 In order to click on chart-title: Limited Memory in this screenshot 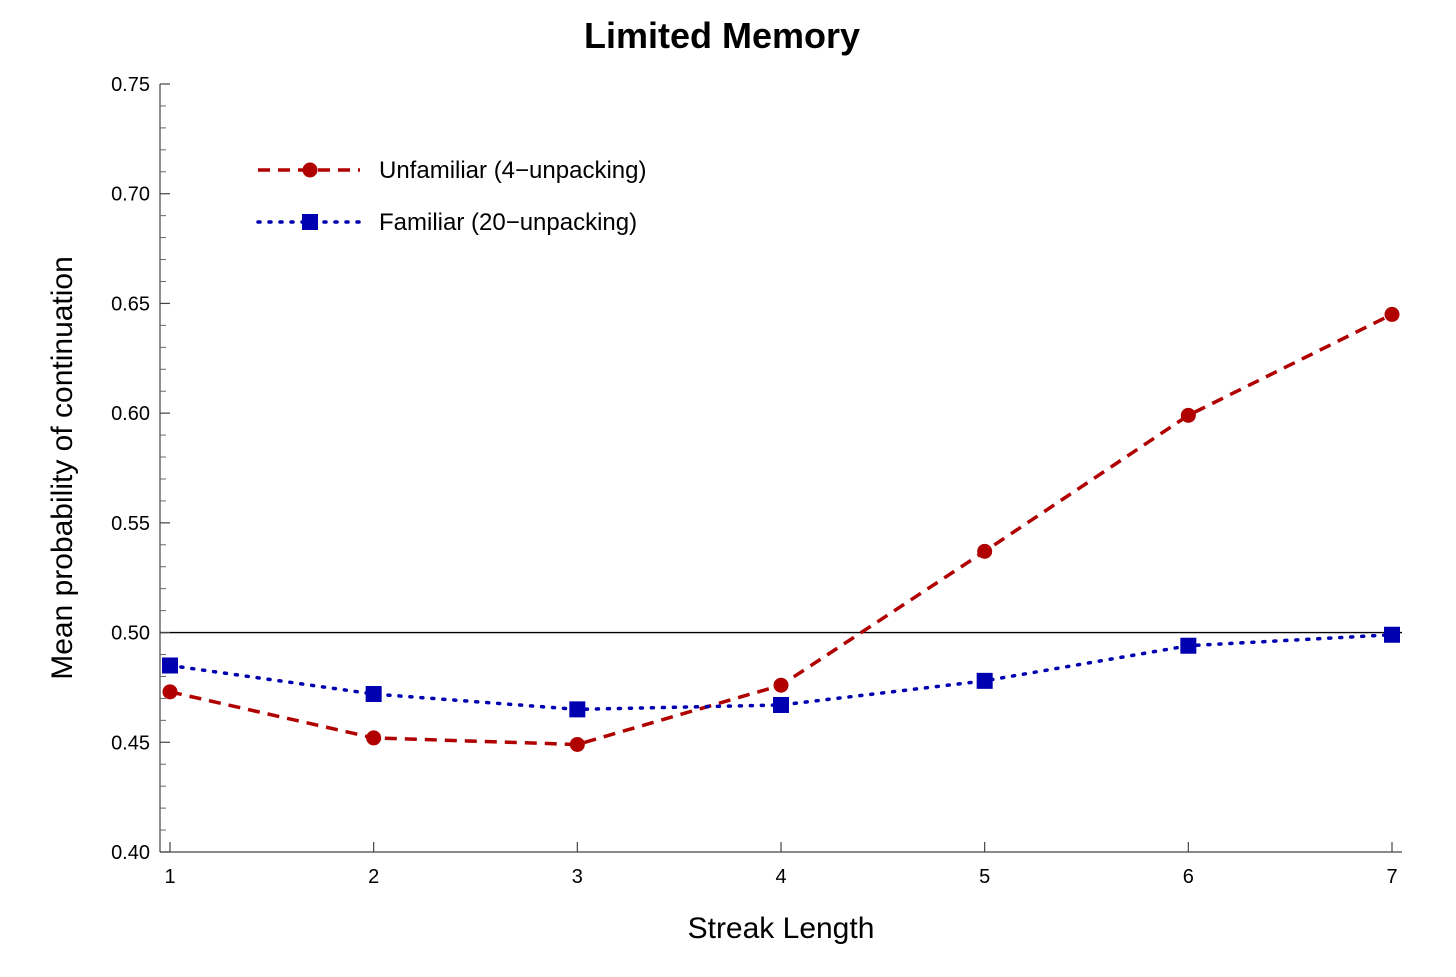, I will do `click(722, 35)`.